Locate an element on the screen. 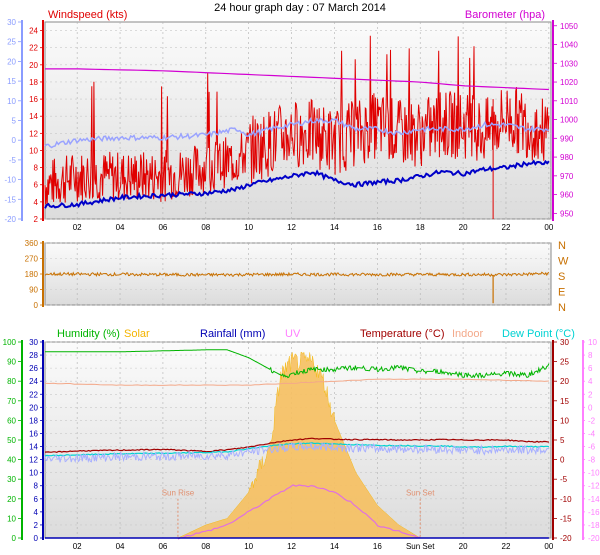 Image resolution: width=600 pixels, height=555 pixels. weather-x-tick: Sun Set is located at coordinates (420, 546).